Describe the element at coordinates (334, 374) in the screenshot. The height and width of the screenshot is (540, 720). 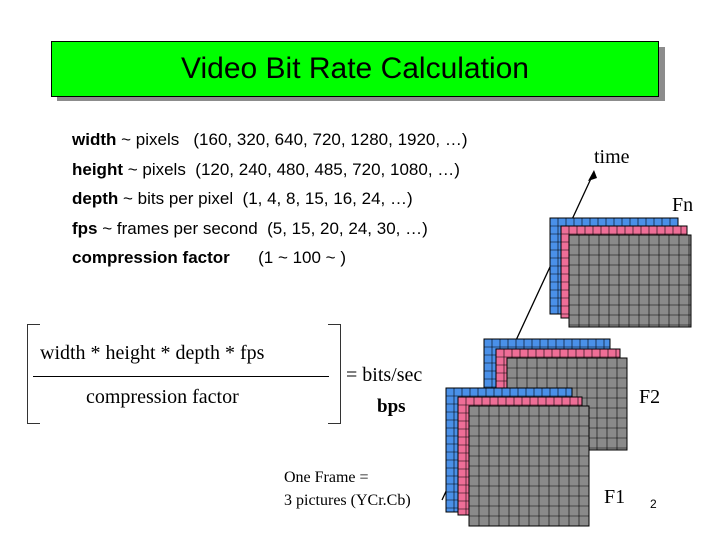
I see `right-bracket` at that location.